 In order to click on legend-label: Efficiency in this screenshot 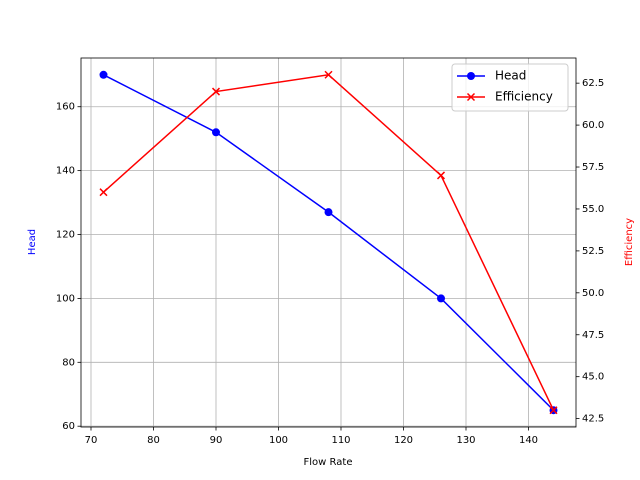, I will do `click(524, 97)`.